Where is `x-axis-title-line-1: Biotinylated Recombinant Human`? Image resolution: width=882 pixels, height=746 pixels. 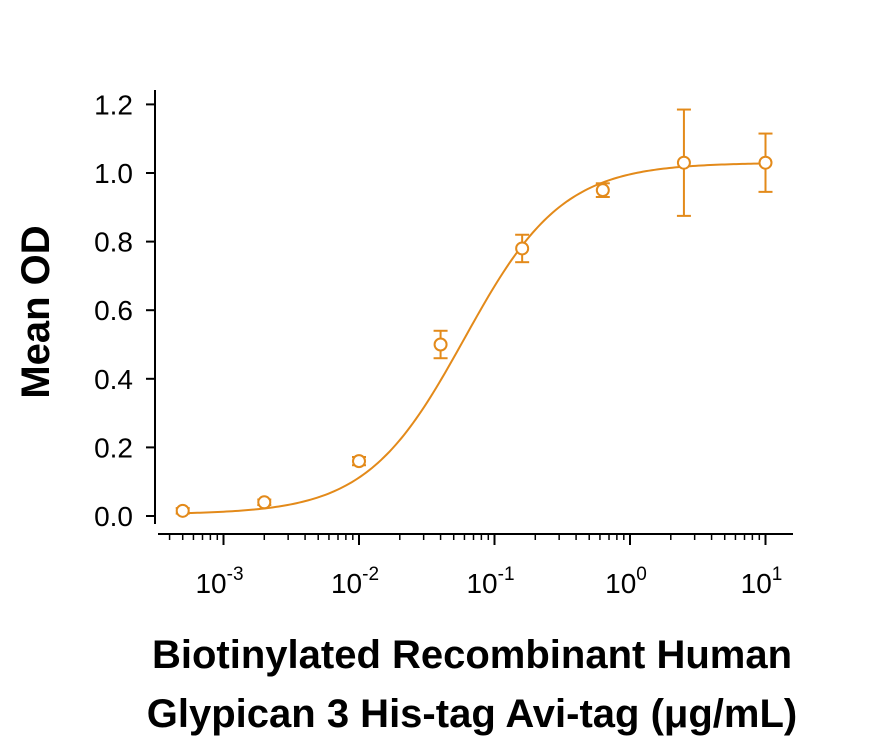
x-axis-title-line-1: Biotinylated Recombinant Human is located at coordinates (472, 655).